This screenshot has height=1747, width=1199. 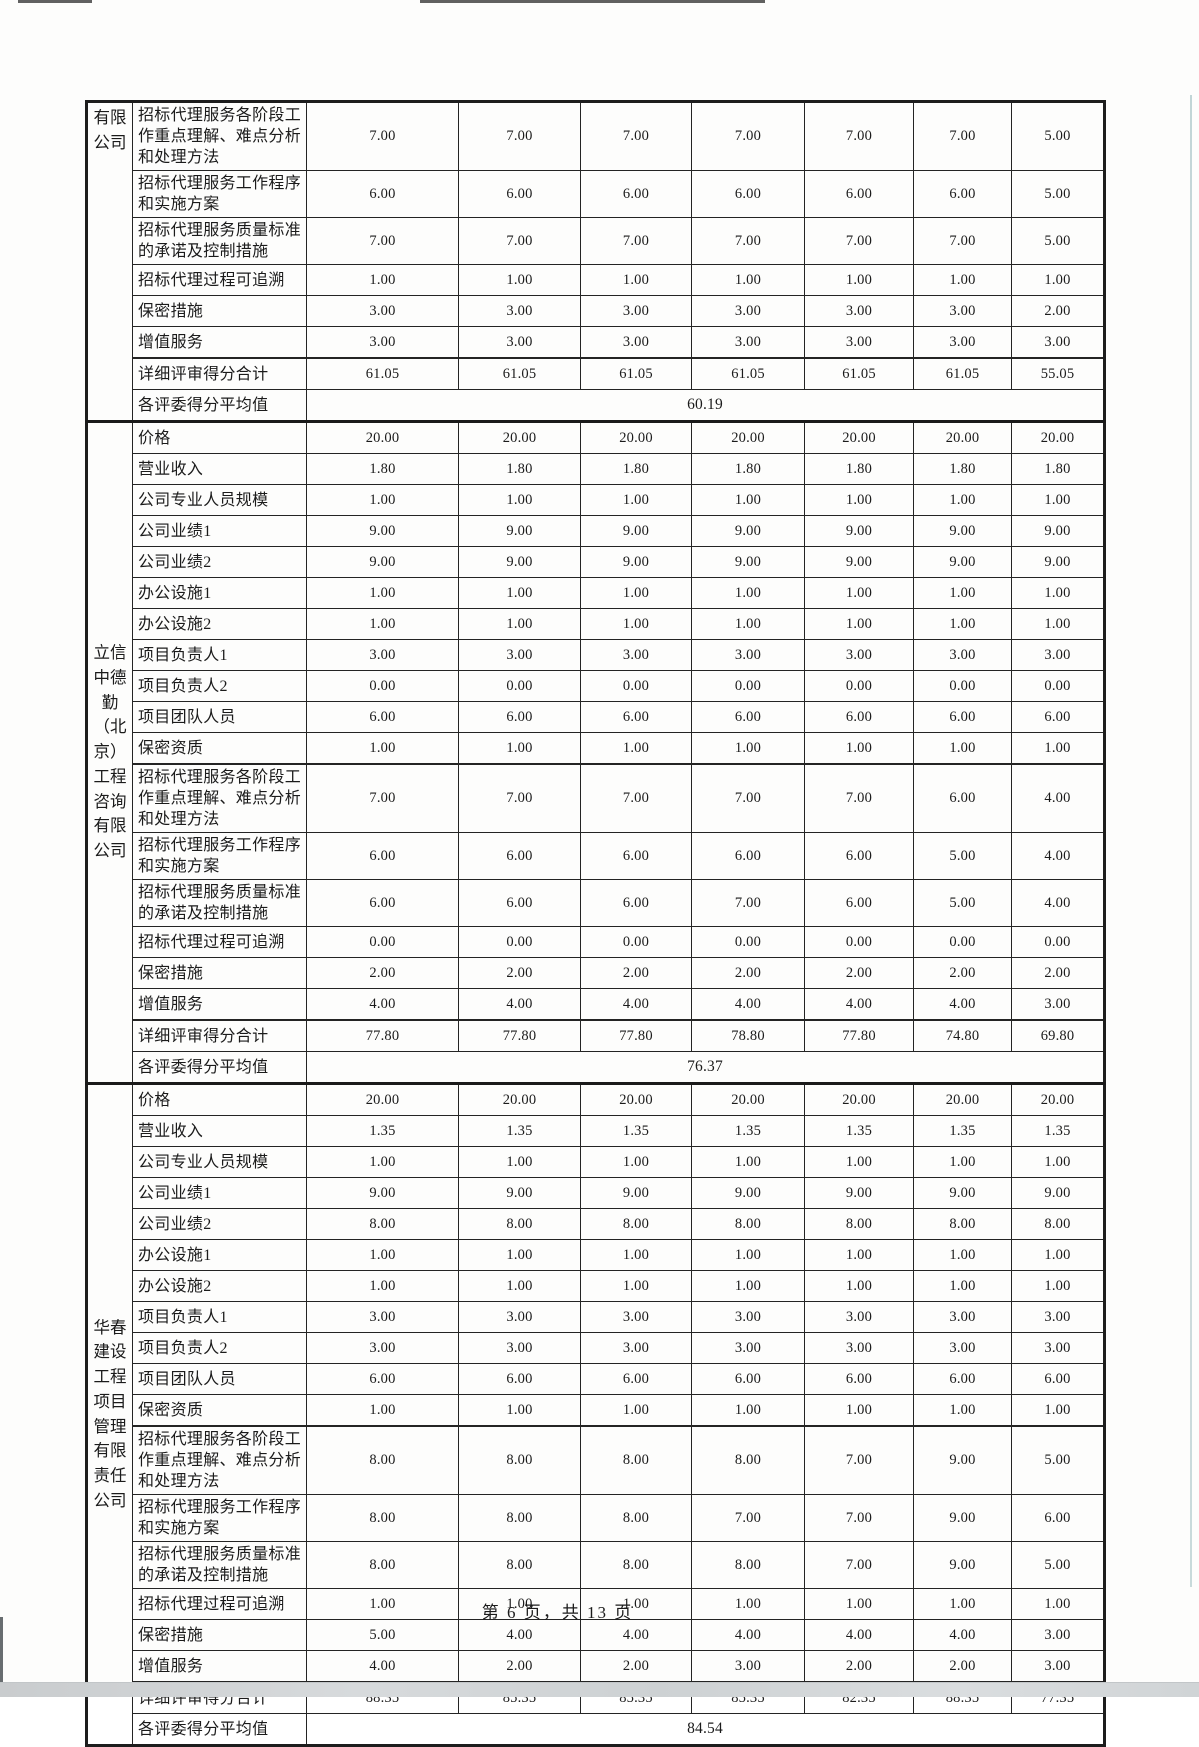 What do you see at coordinates (706, 1068) in the screenshot?
I see `average-score-value: 76.37` at bounding box center [706, 1068].